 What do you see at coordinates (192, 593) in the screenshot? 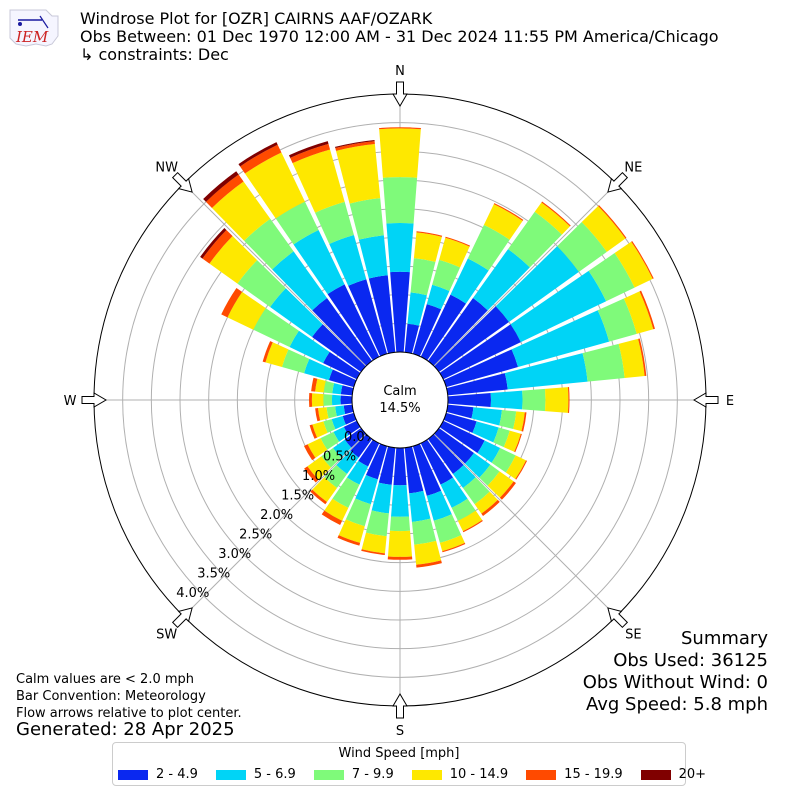
I see `radial-tick-label: 4.0%` at bounding box center [192, 593].